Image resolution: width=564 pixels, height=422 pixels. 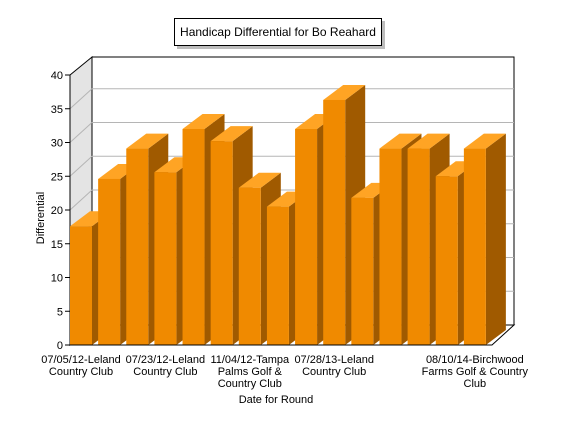 What do you see at coordinates (41, 218) in the screenshot?
I see `y-axis-label: Differential` at bounding box center [41, 218].